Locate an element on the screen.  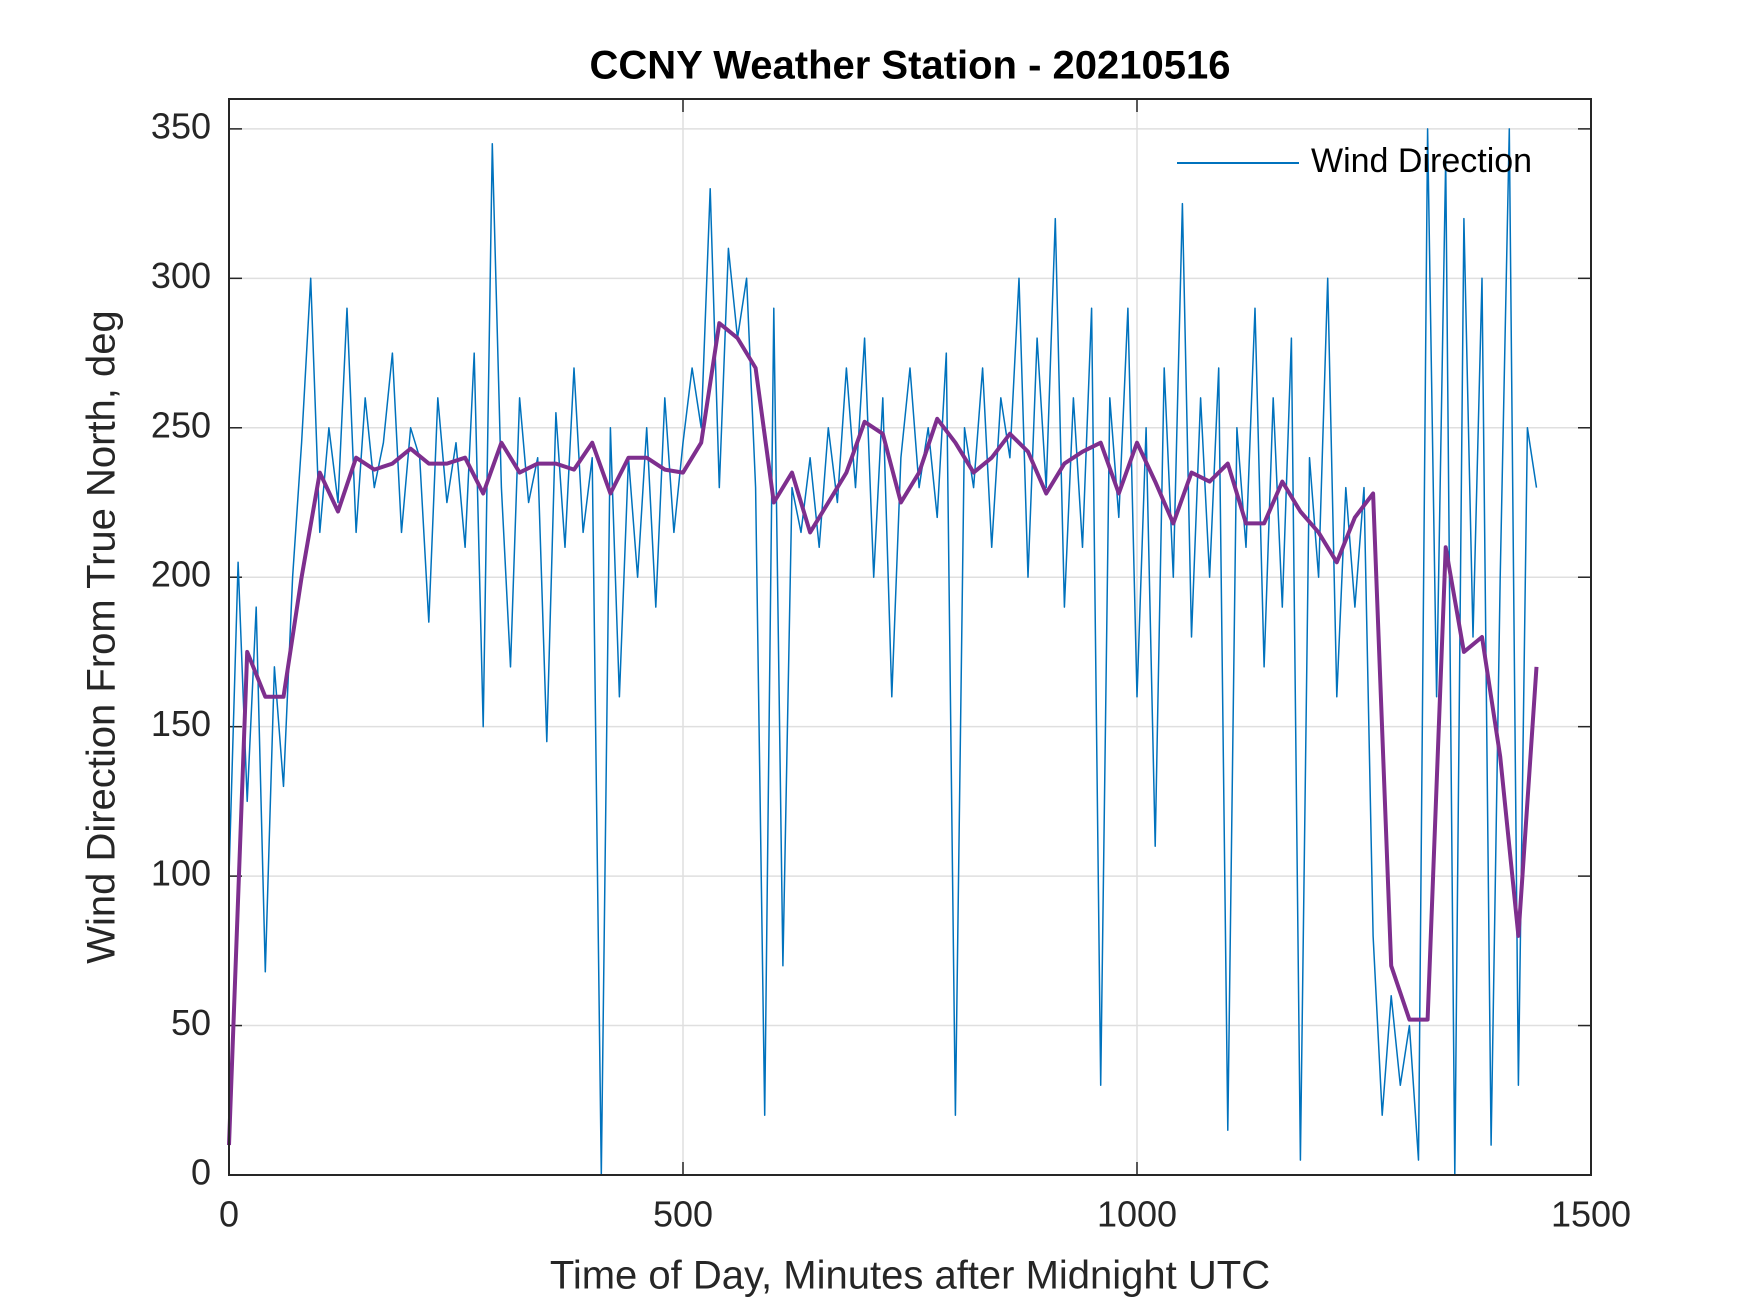
x-tick-label: 500 is located at coordinates (683, 1214).